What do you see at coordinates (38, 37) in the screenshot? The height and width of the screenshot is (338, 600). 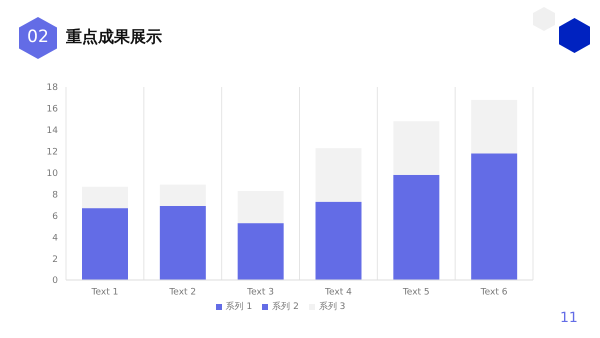 I see `text: 02` at bounding box center [38, 37].